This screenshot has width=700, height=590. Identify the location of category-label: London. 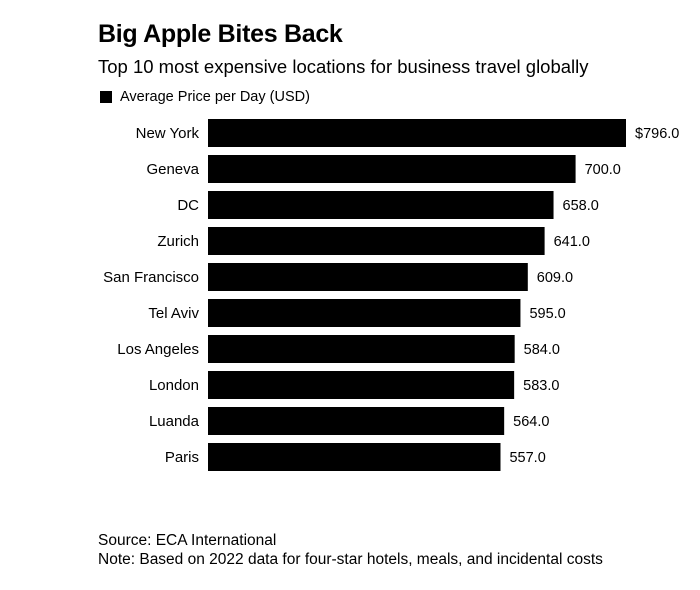
(174, 385).